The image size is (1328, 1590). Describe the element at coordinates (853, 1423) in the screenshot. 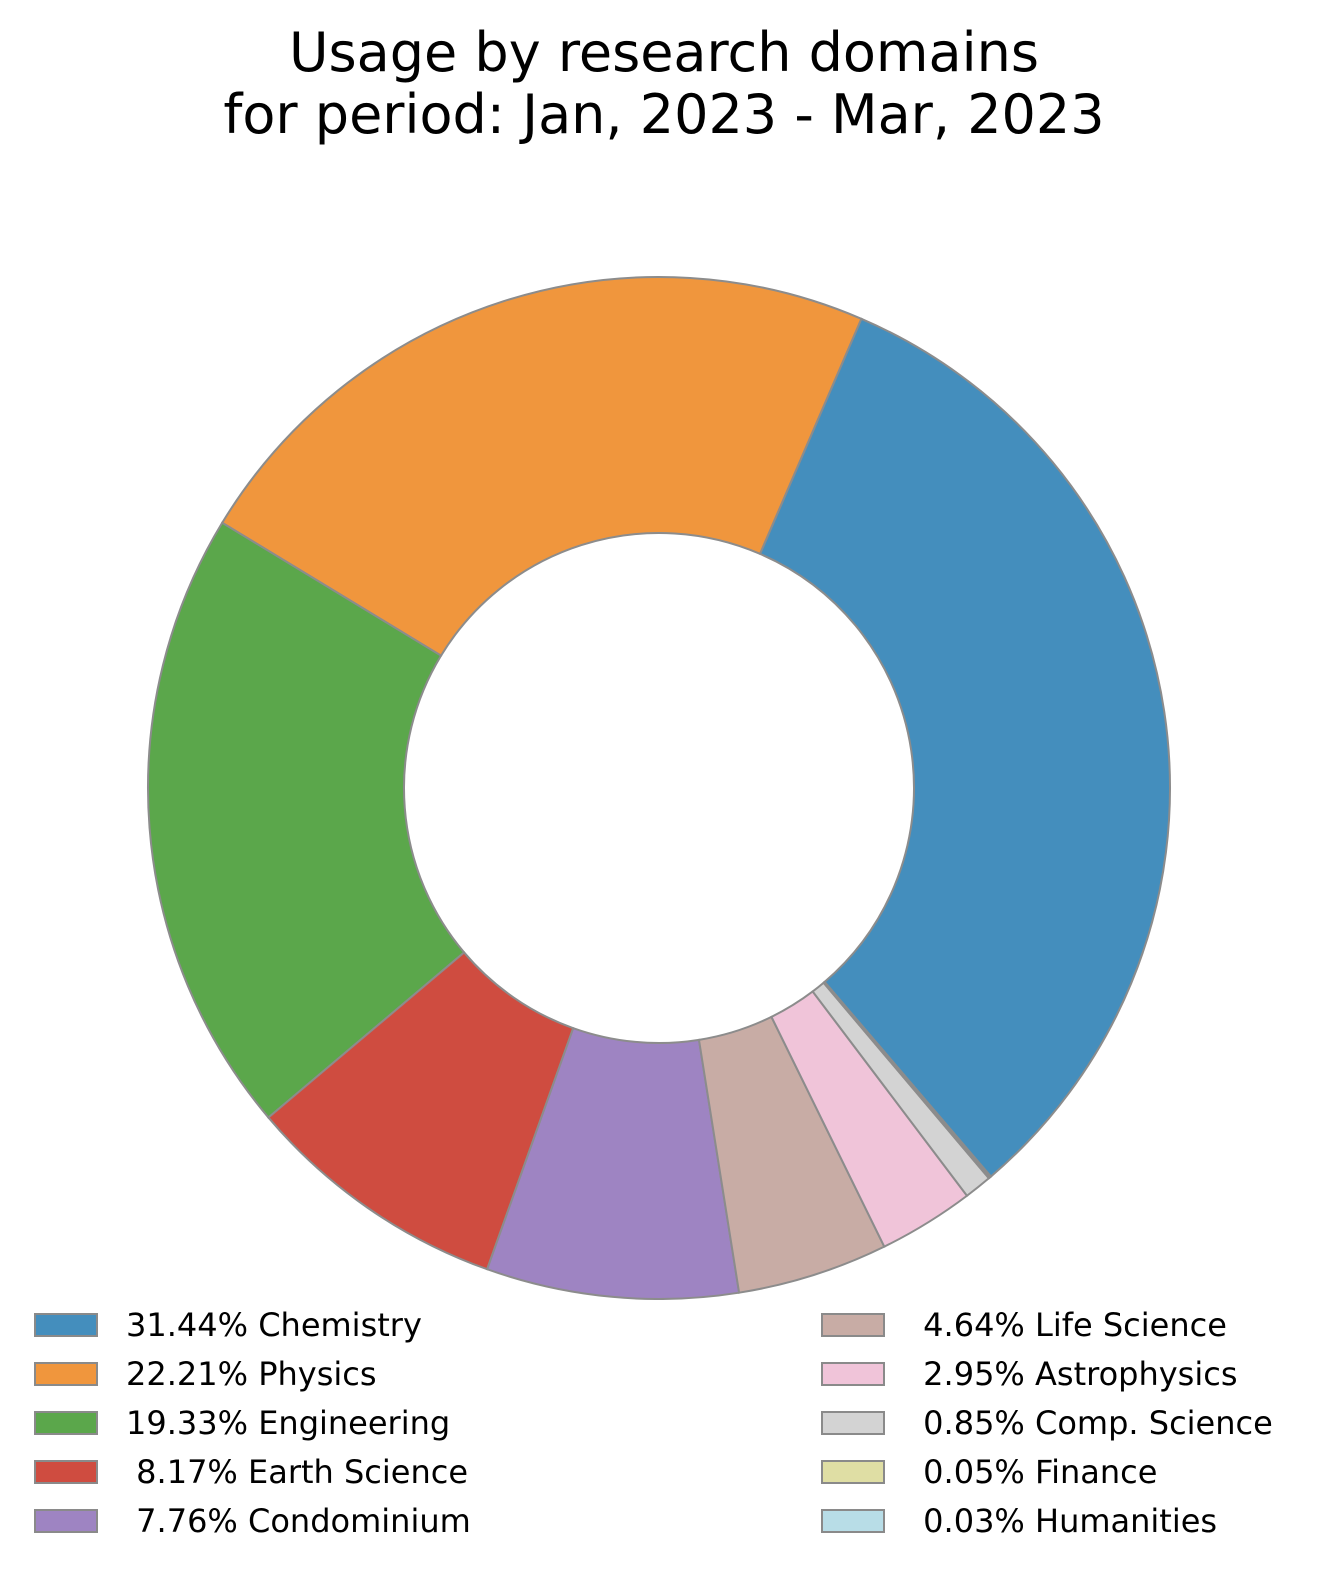

I see `legend-swatch-comp-science` at that location.